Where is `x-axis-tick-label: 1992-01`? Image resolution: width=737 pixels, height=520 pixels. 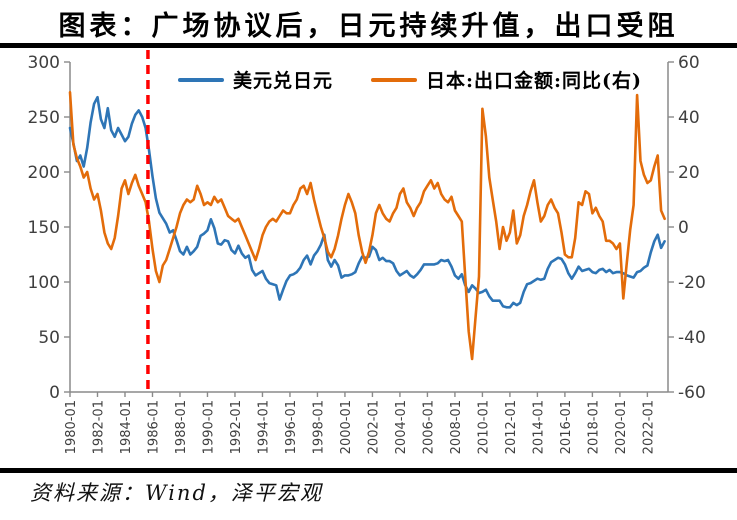
x-axis-tick-label: 1992-01 is located at coordinates (236, 427).